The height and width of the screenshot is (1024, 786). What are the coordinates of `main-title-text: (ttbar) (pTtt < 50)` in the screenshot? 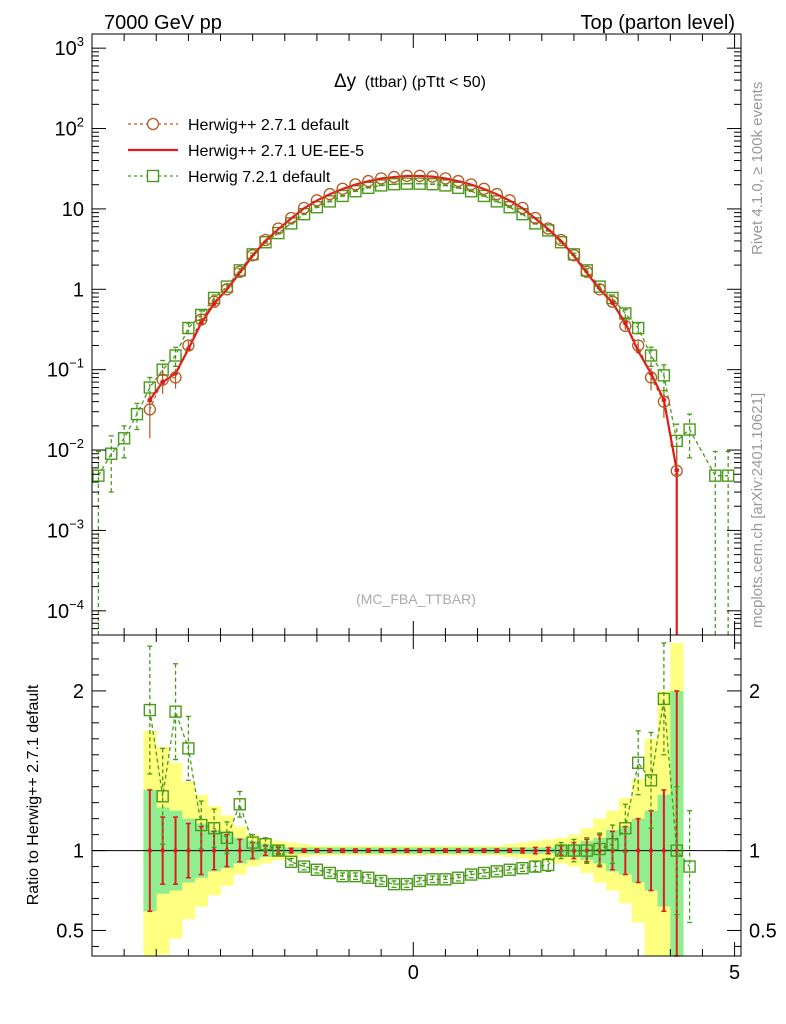 It's located at (425, 82).